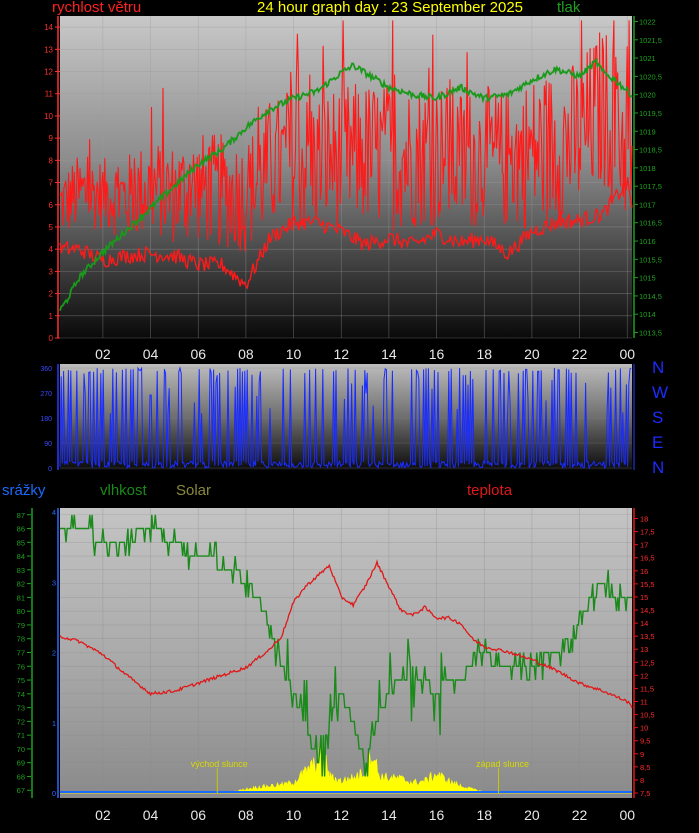 This screenshot has width=699, height=833. Describe the element at coordinates (642, 780) in the screenshot. I see `y-tick-label-temperature: 8` at that location.